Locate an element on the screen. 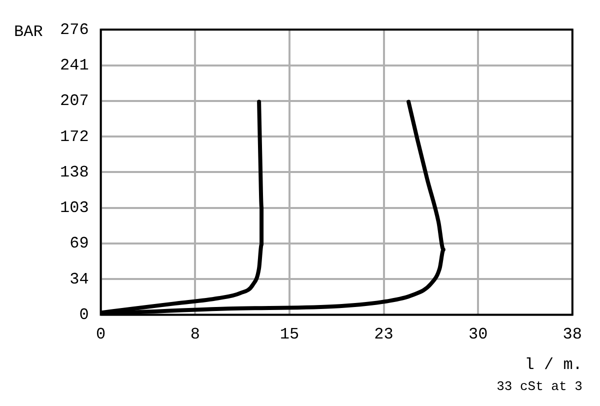  x-tick-label: 30 is located at coordinates (478, 335).